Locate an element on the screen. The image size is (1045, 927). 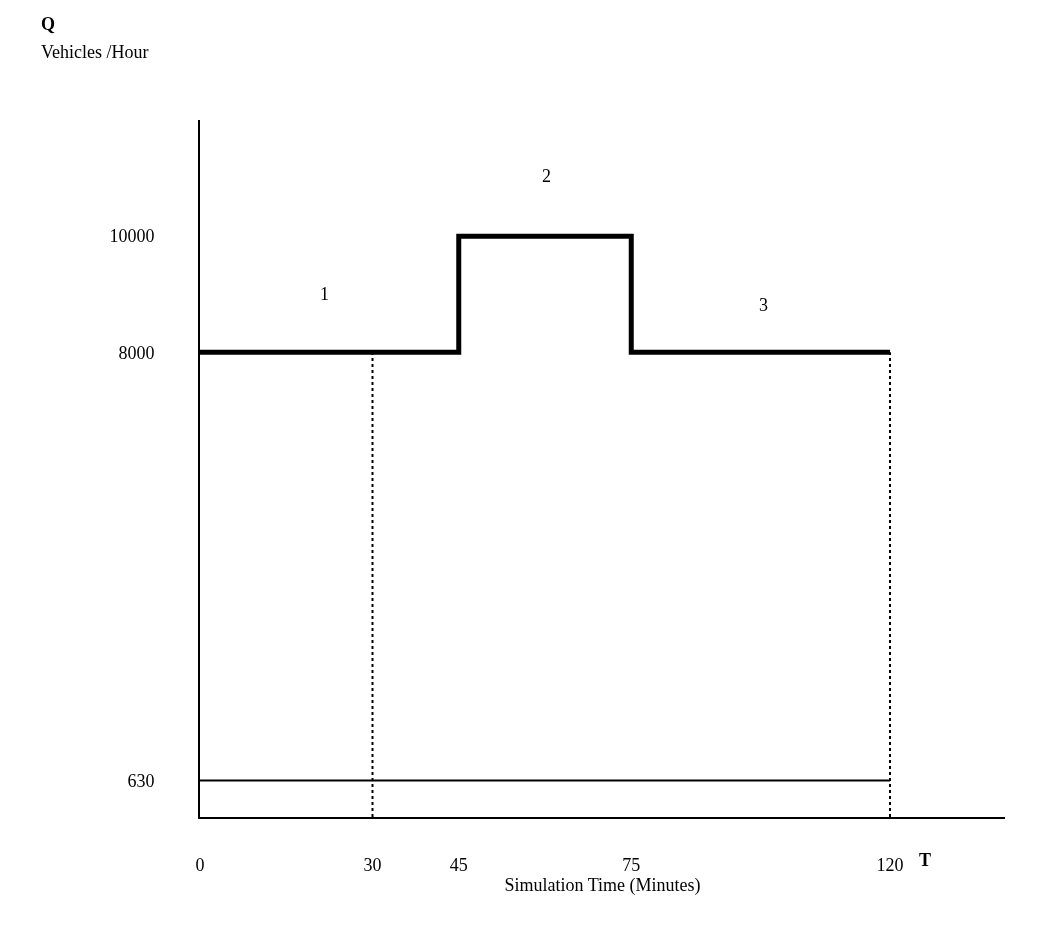
y-axis-title: Vehicles /Hour is located at coordinates (95, 52).